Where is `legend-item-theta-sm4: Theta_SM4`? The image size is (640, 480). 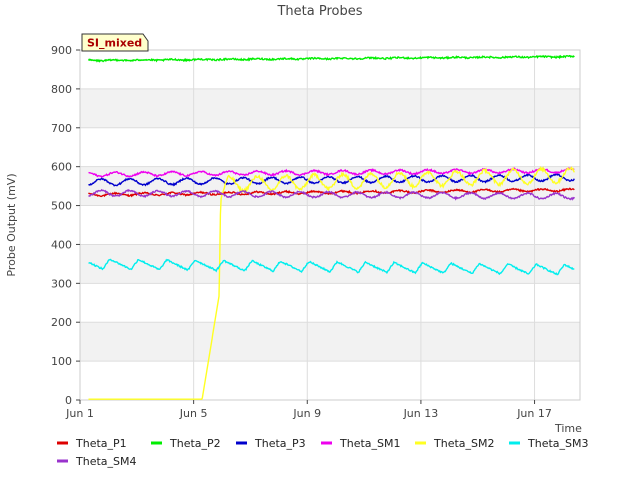
legend-item-theta-sm4: Theta_SM4 is located at coordinates (96, 461).